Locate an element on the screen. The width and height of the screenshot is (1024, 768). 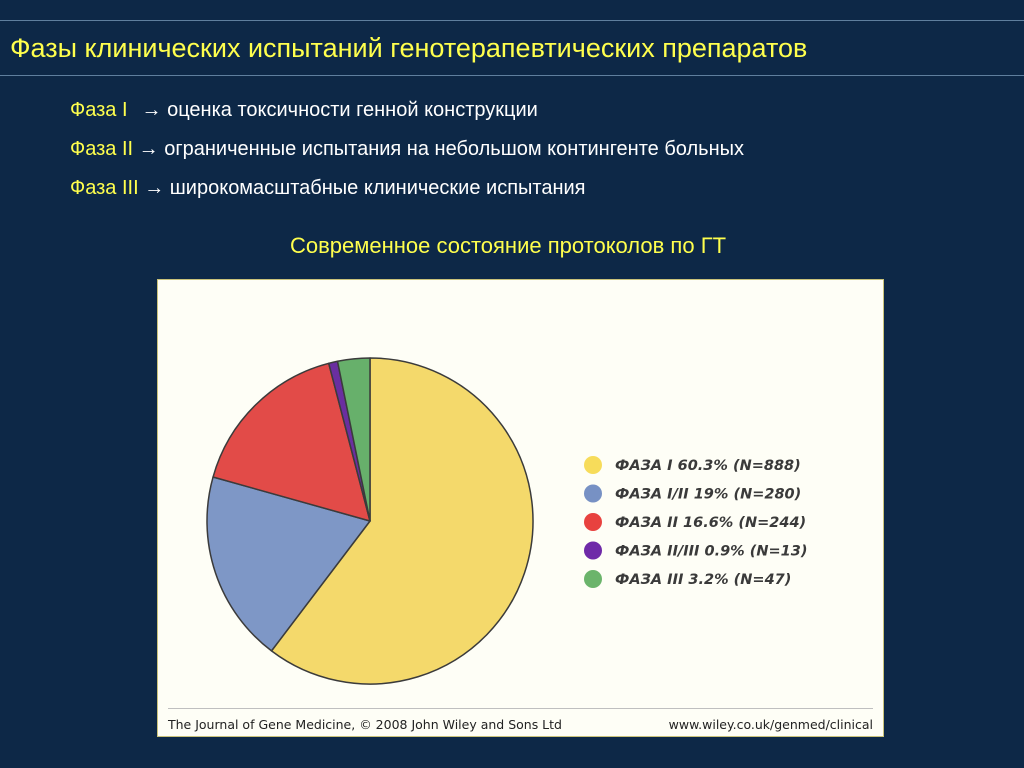
legend-label-3: ФАЗА II 16.6% (N=244) is located at coordinates (710, 523).